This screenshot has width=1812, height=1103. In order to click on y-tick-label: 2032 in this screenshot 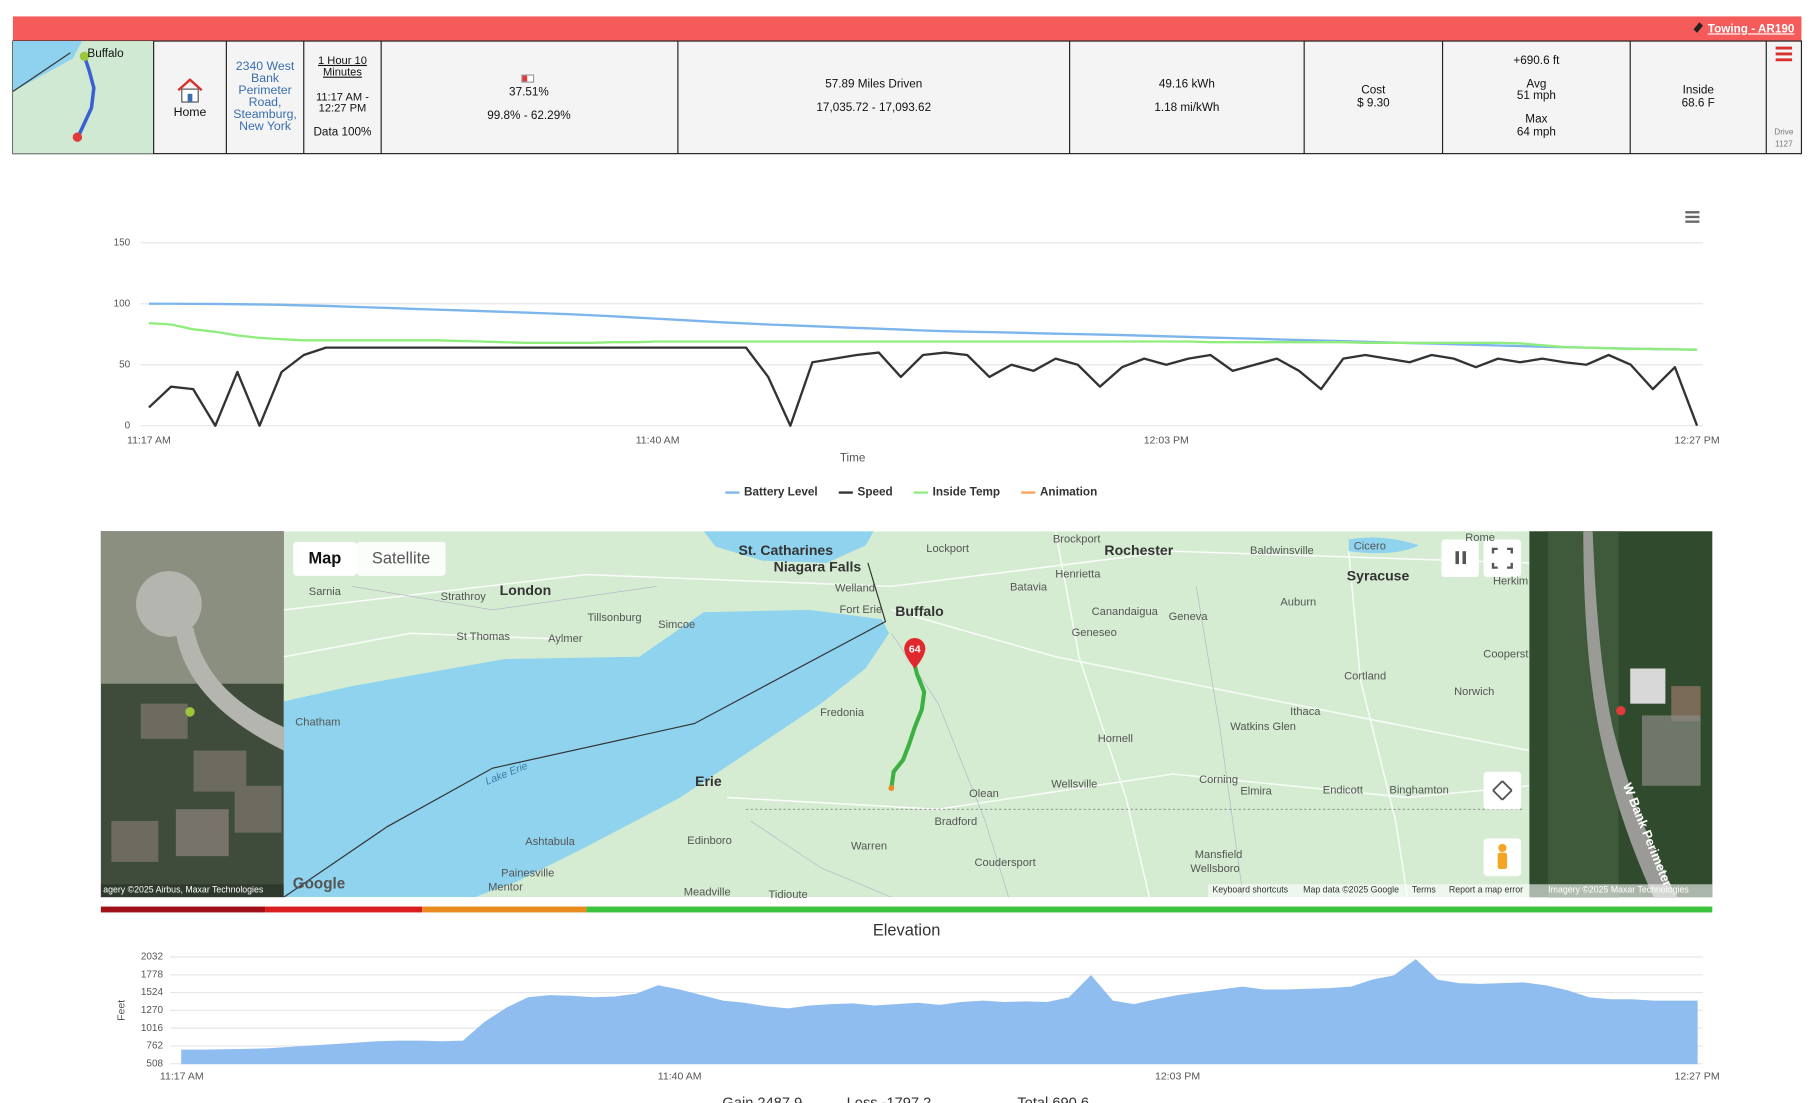, I will do `click(152, 957)`.